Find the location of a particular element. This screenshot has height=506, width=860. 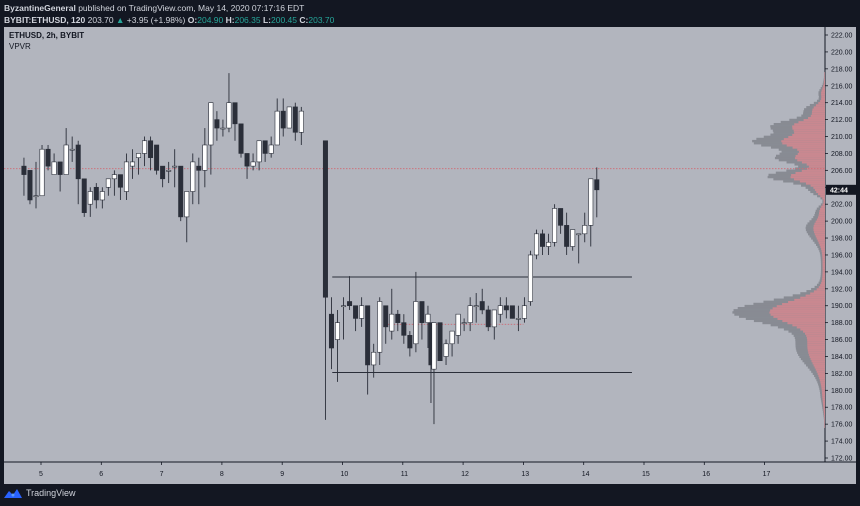

countdown-label: 42:44 is located at coordinates (839, 190).